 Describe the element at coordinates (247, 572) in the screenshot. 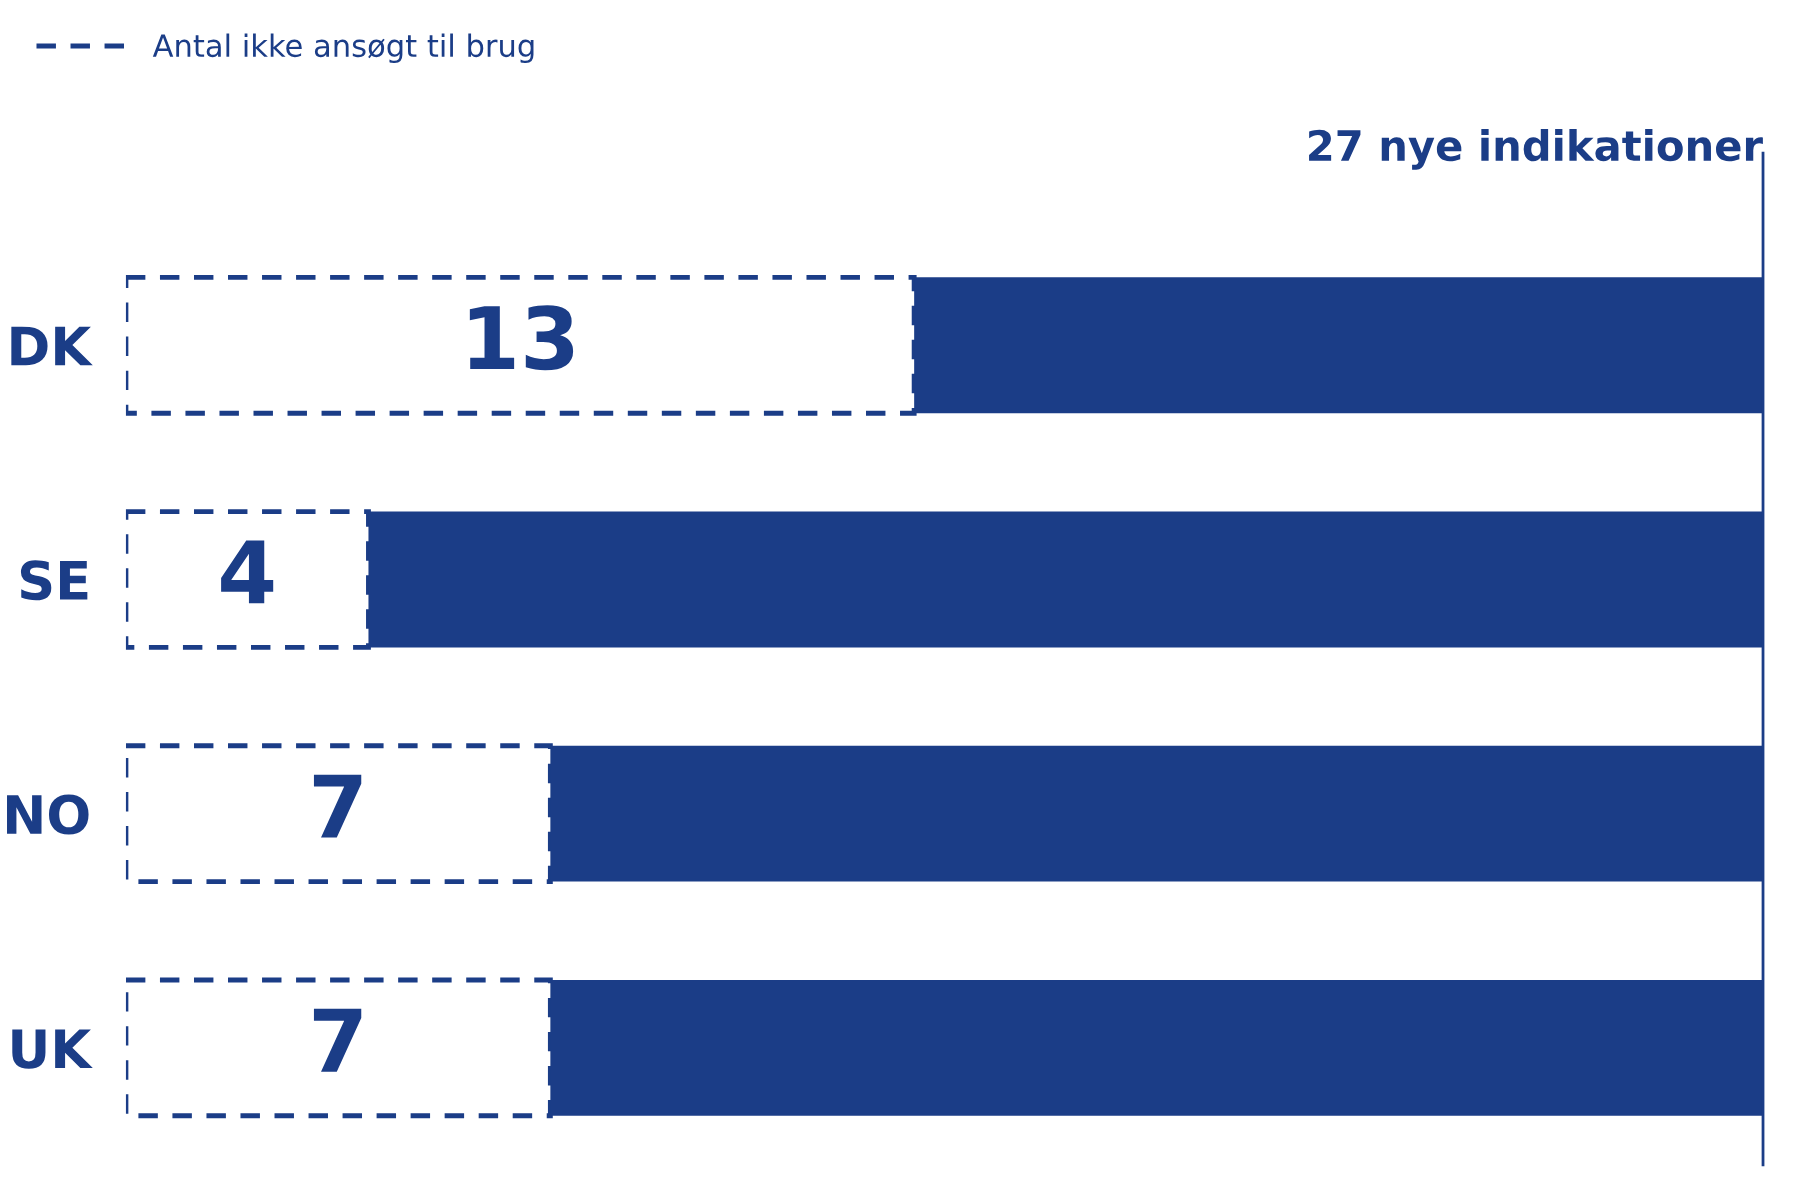

I see `data-label: 4` at that location.